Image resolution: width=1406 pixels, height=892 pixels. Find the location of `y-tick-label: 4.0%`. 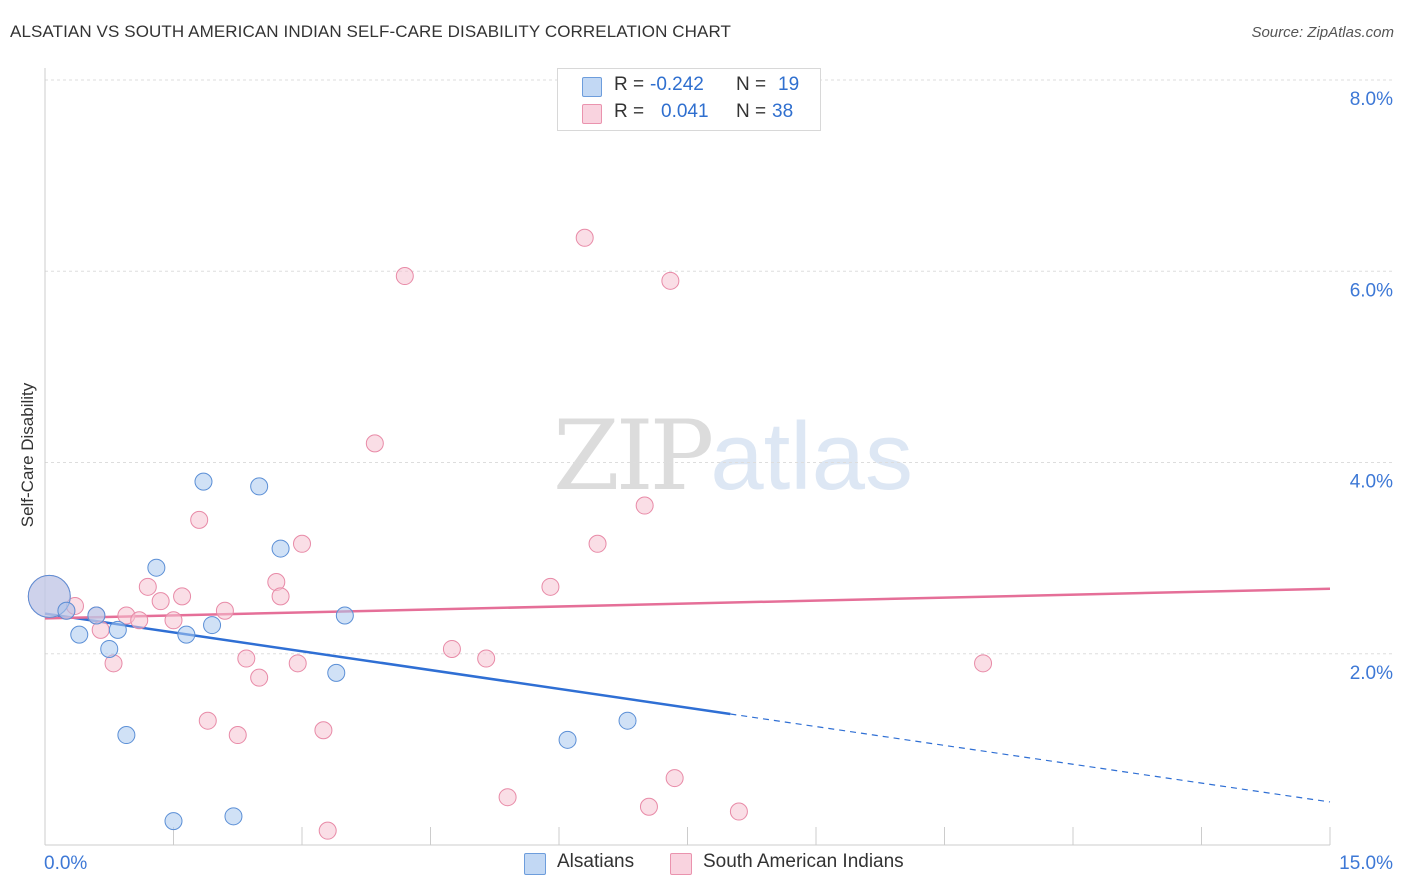

y-tick-label: 4.0% is located at coordinates (1371, 482).